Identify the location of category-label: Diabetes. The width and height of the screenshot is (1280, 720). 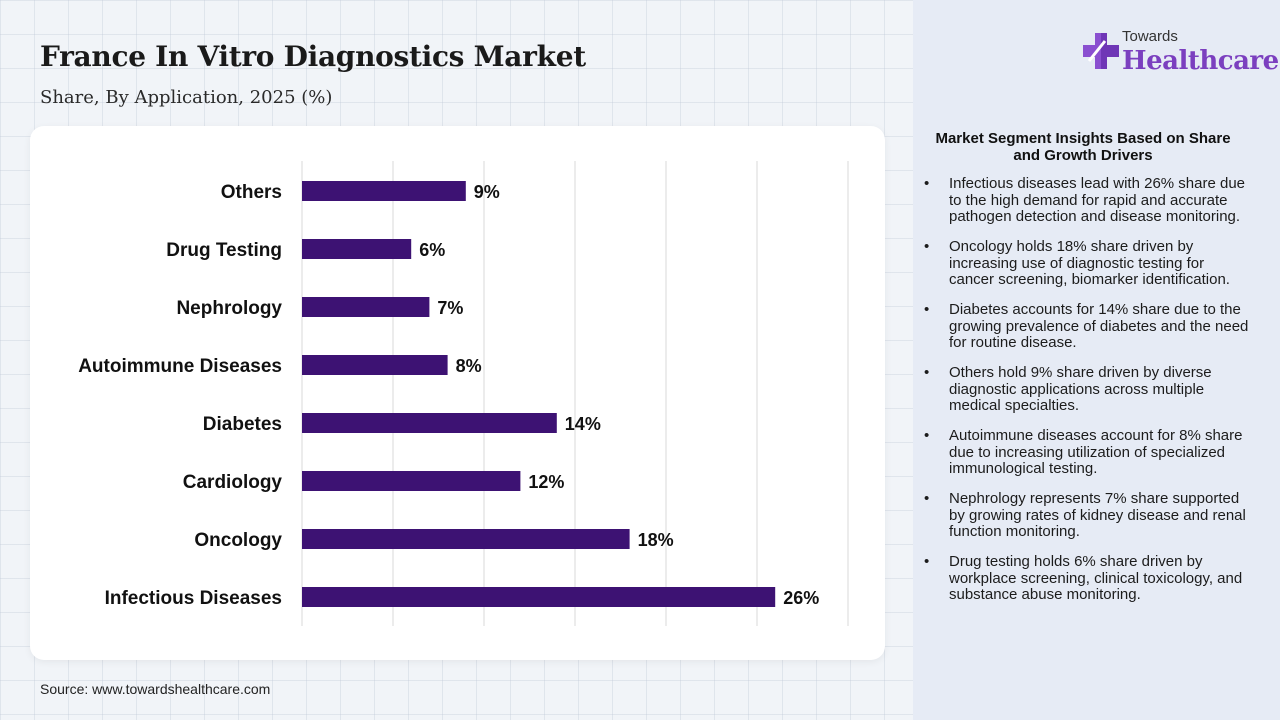
(242, 424).